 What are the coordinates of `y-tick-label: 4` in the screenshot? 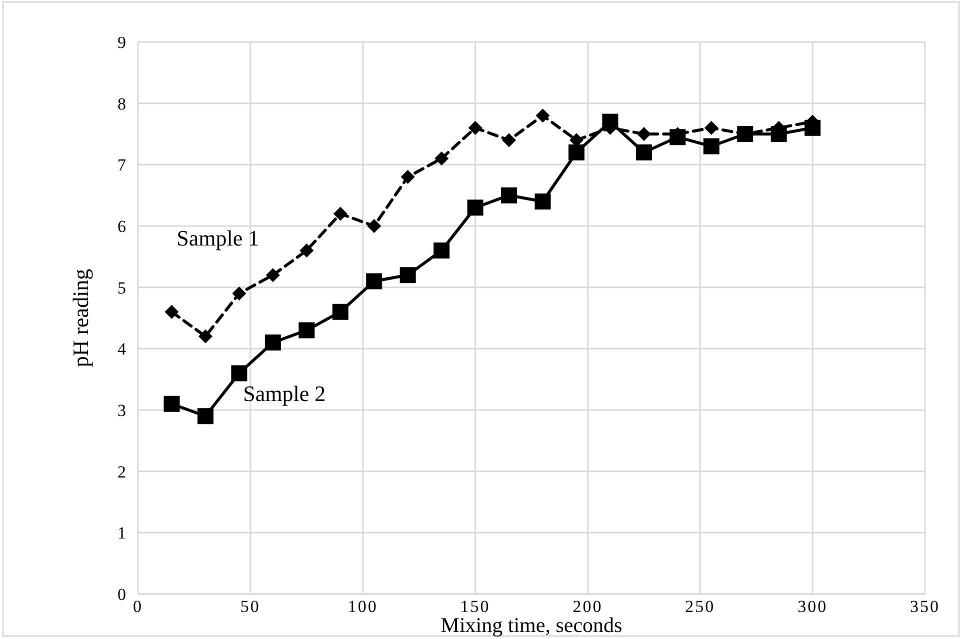 It's located at (122, 349).